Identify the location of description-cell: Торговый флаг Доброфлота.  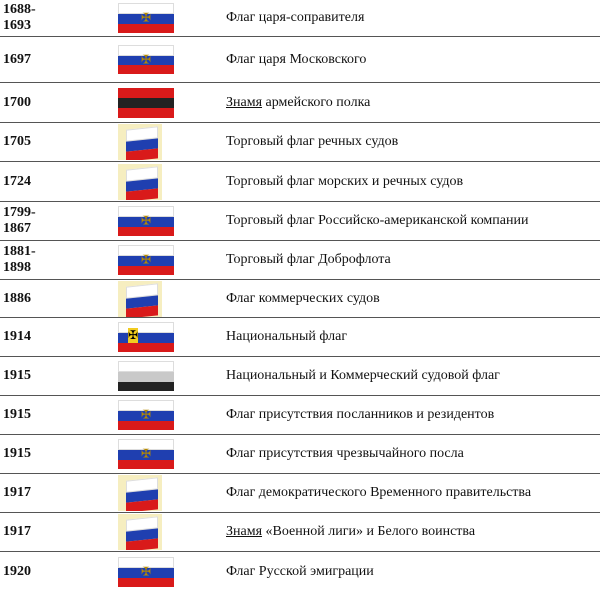
(308, 260).